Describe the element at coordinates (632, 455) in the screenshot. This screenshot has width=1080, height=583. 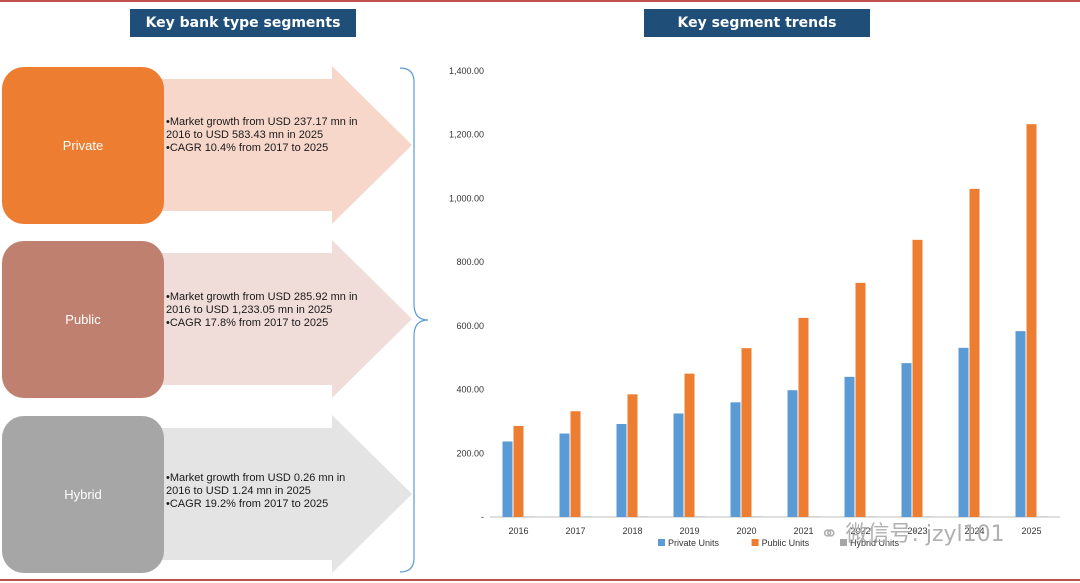
I see `bar-public-units-2018` at that location.